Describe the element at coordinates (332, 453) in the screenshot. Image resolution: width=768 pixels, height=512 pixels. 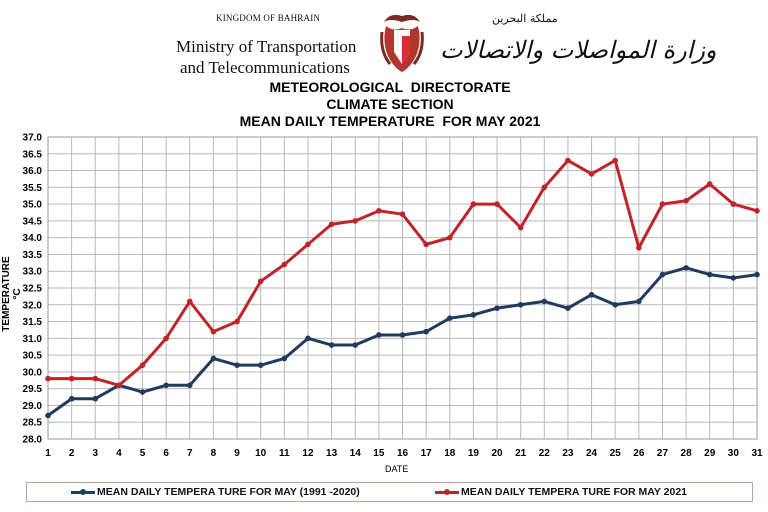
I see `x-tick-label: 13` at that location.